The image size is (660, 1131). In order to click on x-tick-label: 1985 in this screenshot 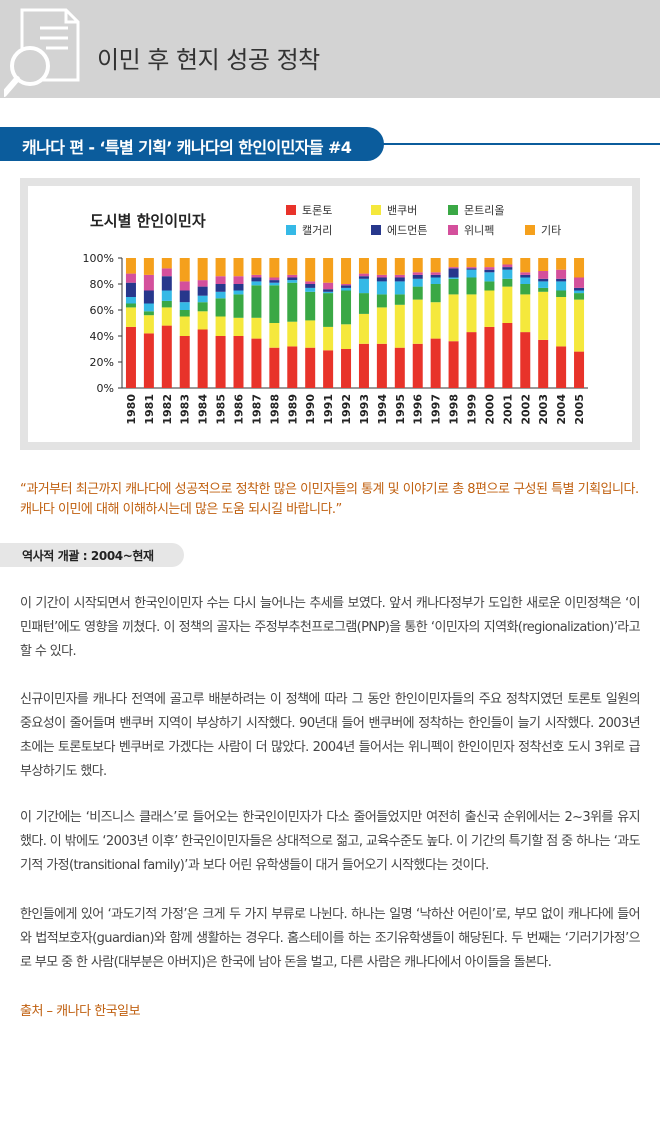, I will do `click(221, 409)`.